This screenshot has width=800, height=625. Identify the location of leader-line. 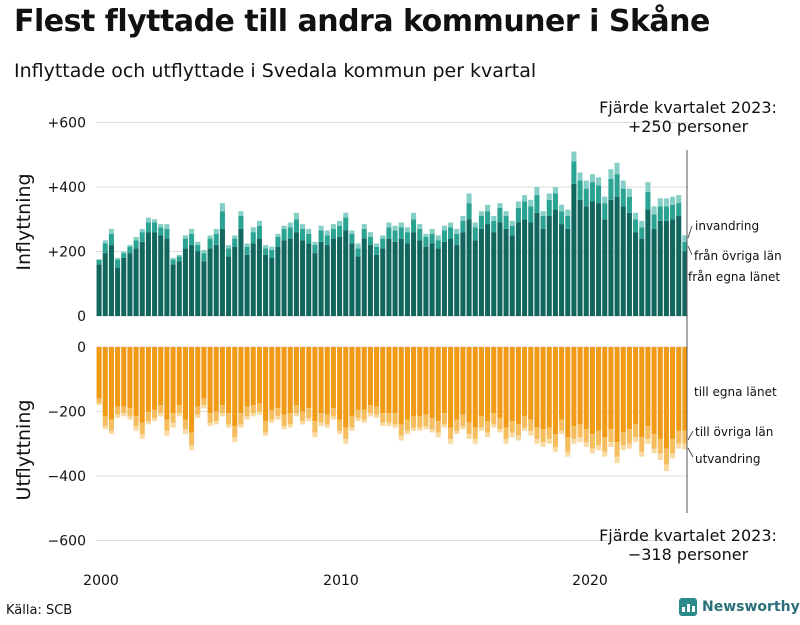
(690, 250).